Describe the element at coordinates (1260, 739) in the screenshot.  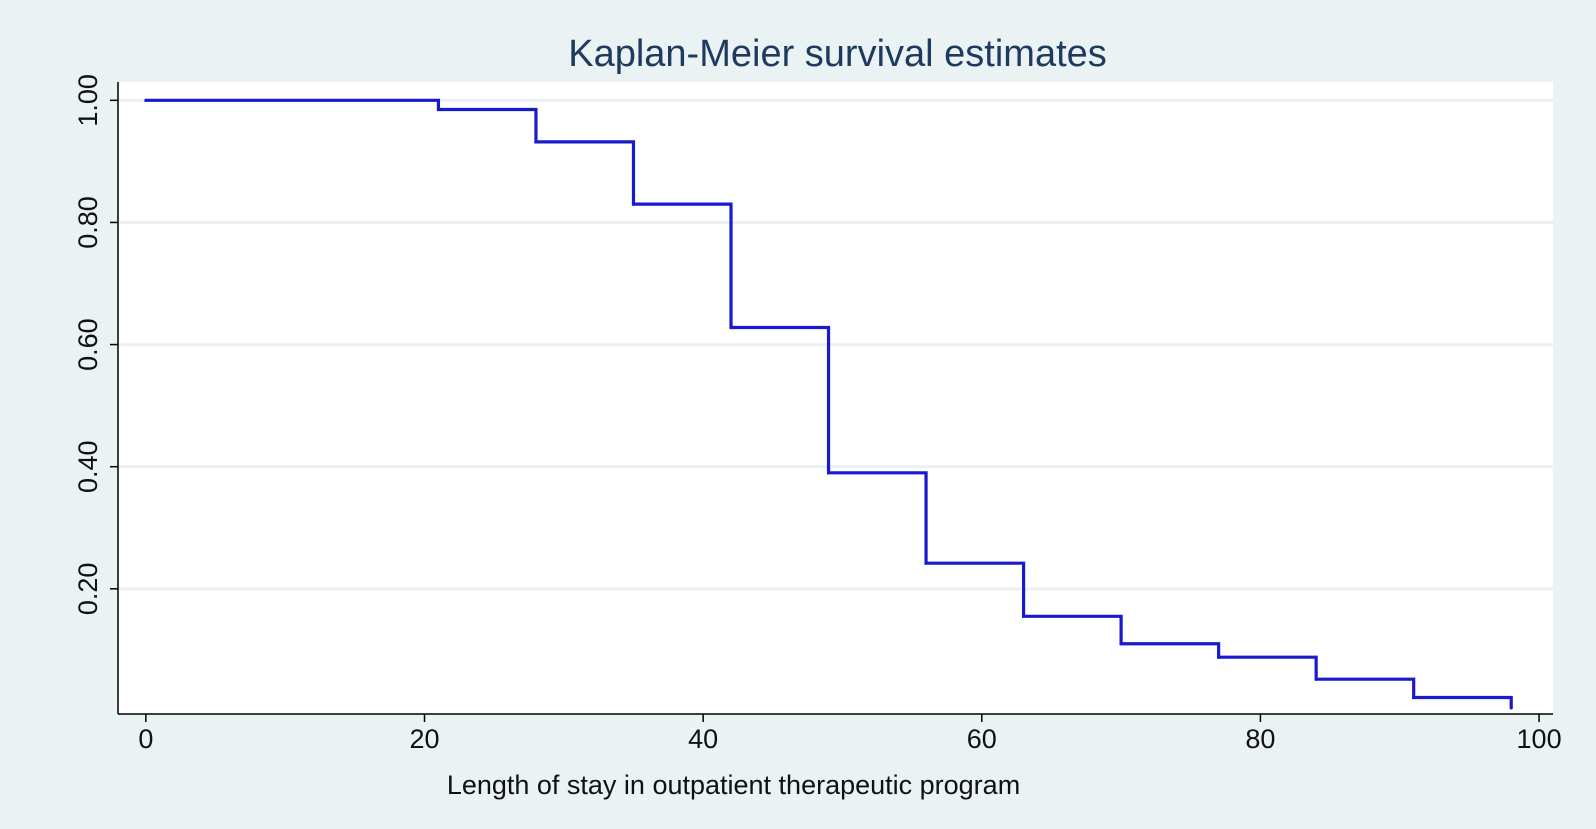
I see `x-tick-label: 80` at that location.